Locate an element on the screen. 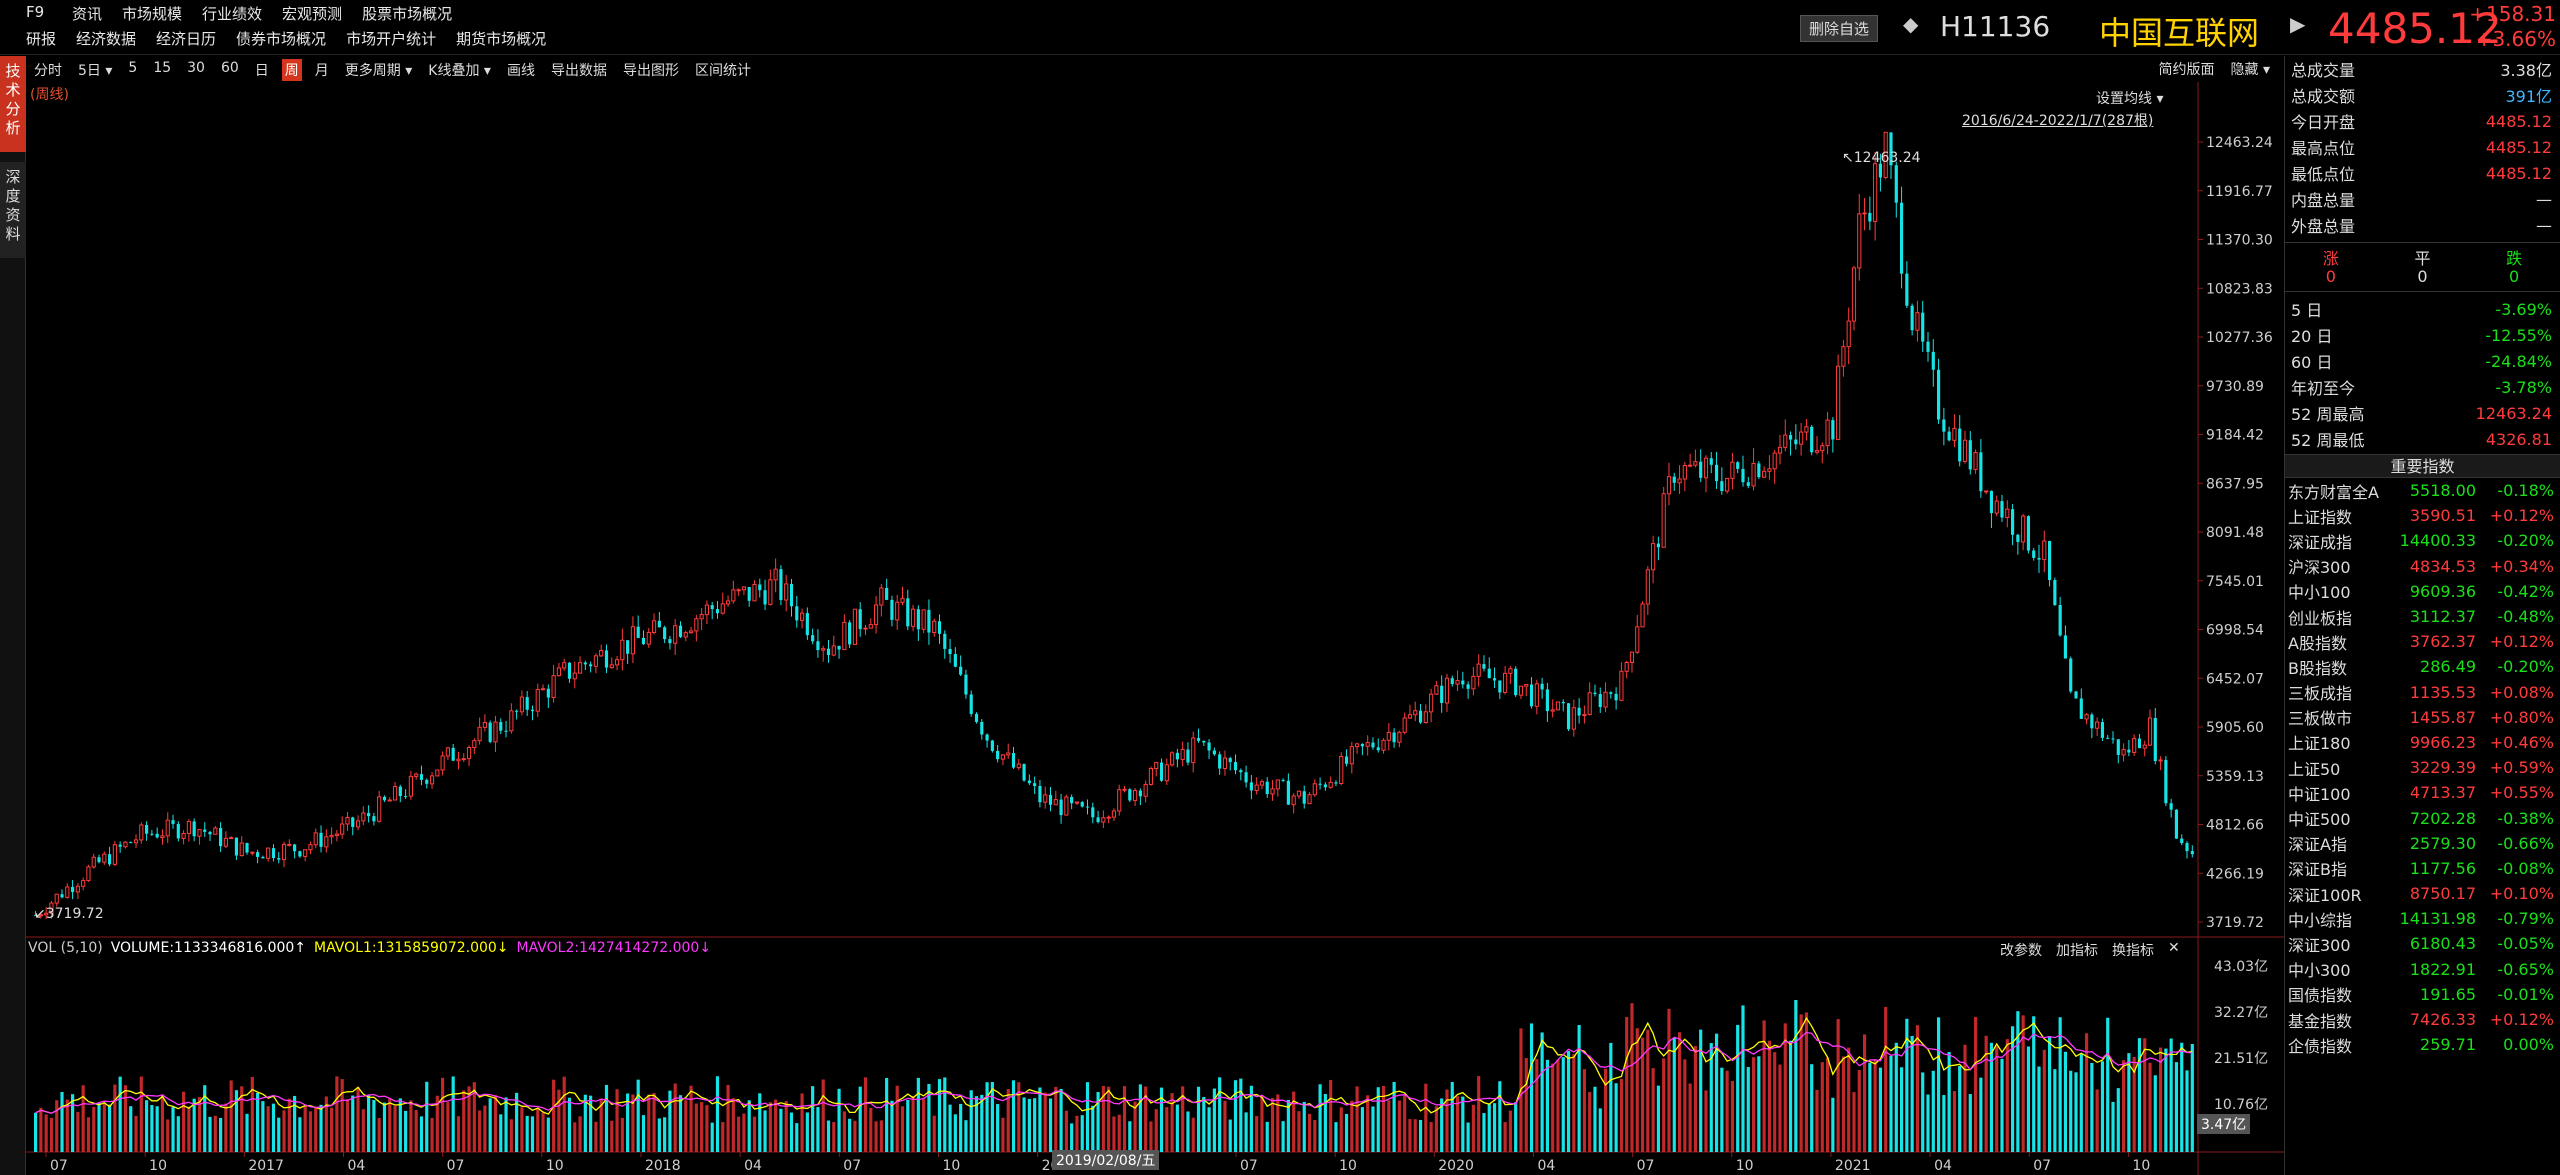 The height and width of the screenshot is (1175, 2560). date-range-label: 2016/6/24-2022/1/7(287根) is located at coordinates (2058, 121).